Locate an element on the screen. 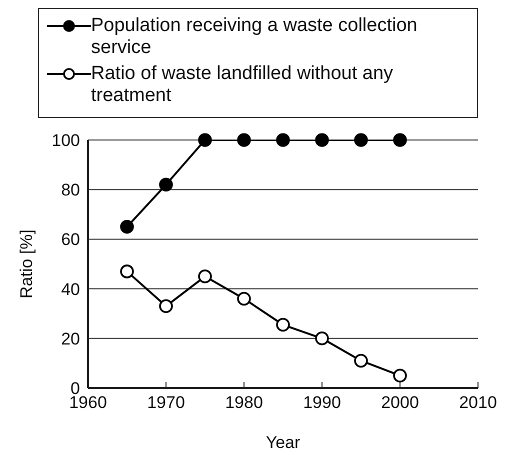 Image resolution: width=521 pixels, height=469 pixels. x-tick-label: 1970 is located at coordinates (166, 402).